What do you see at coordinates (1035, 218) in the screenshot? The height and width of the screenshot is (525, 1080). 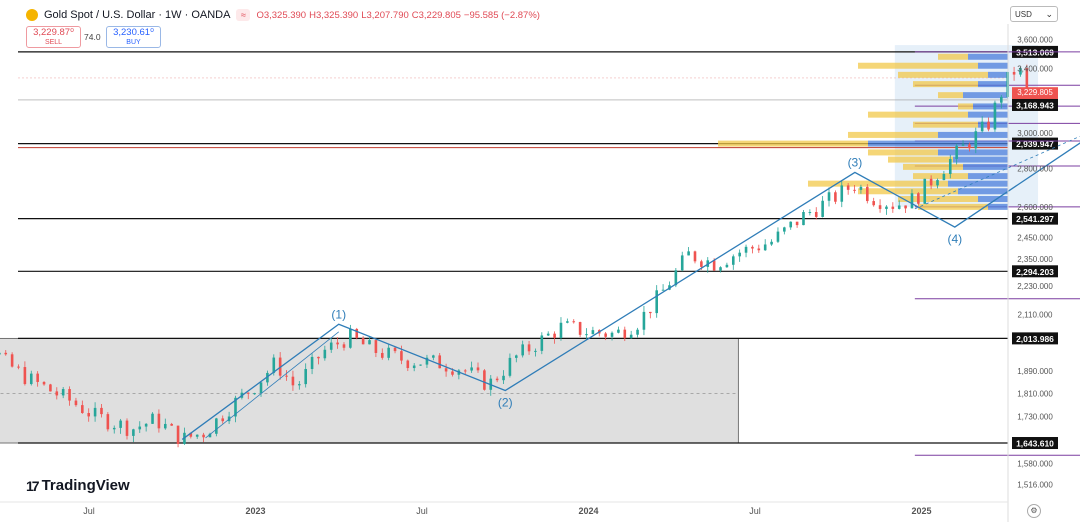 I see `level-label-bg` at bounding box center [1035, 218].